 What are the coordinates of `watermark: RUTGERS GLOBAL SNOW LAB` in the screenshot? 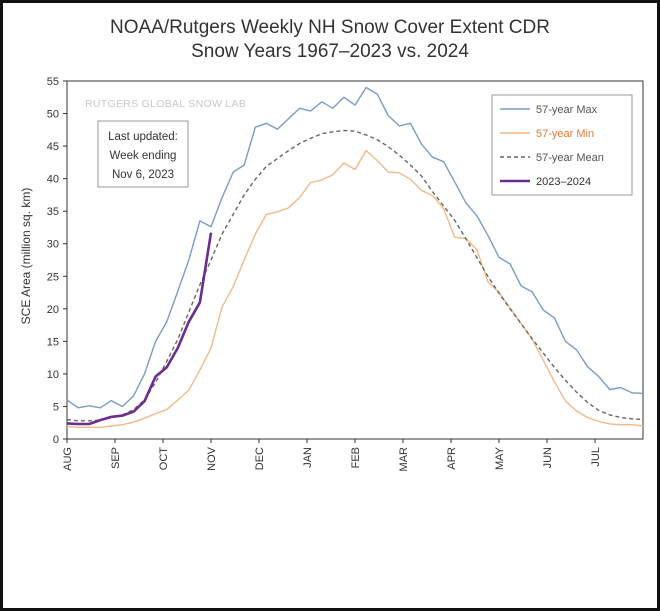 It's located at (165, 104).